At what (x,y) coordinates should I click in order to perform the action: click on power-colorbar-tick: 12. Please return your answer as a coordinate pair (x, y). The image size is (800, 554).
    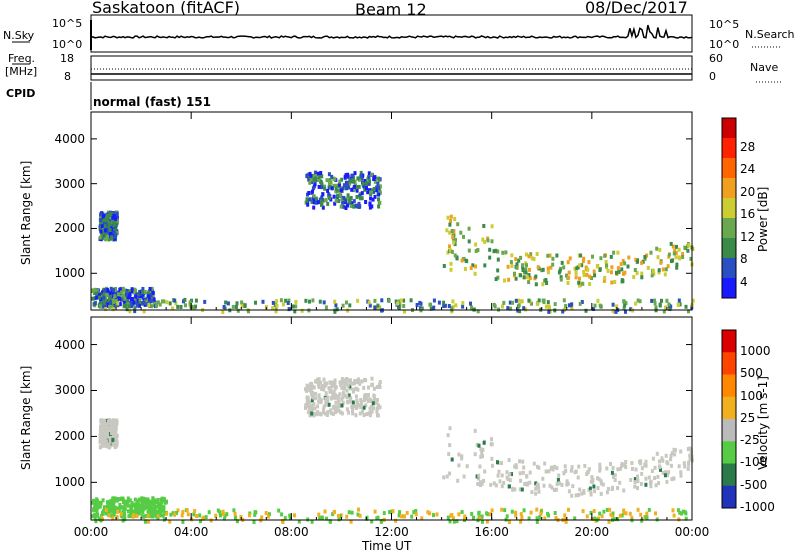
    Looking at the image, I should click on (748, 236).